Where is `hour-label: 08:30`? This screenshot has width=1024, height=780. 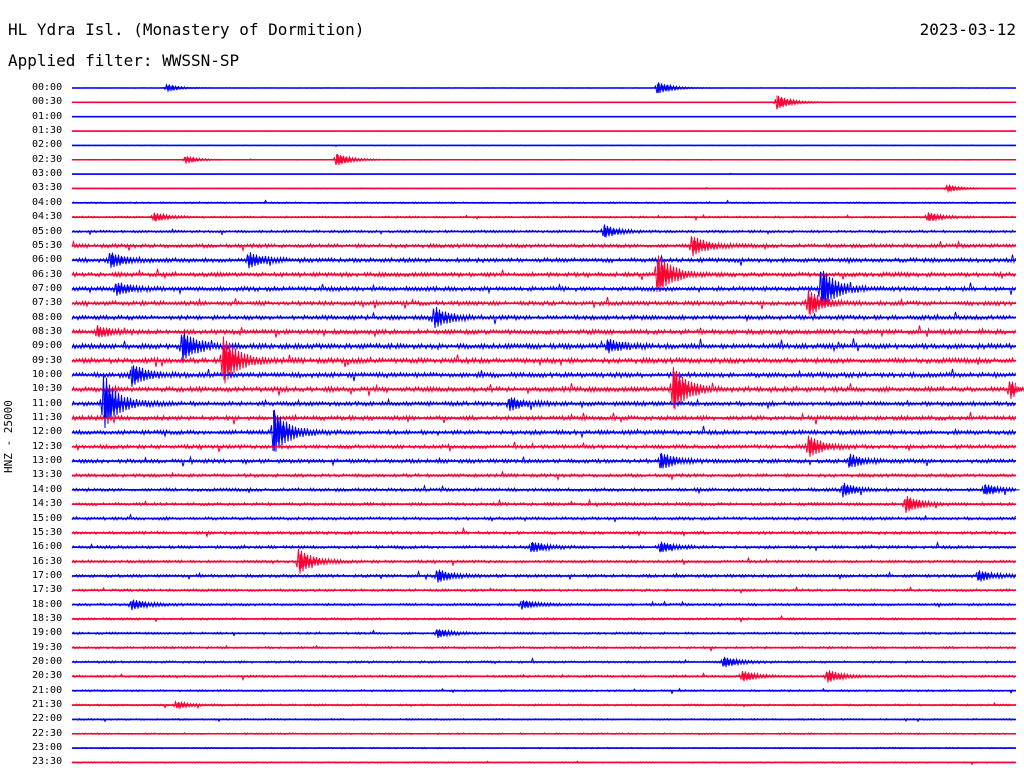
hour-label: 08:30 is located at coordinates (47, 331).